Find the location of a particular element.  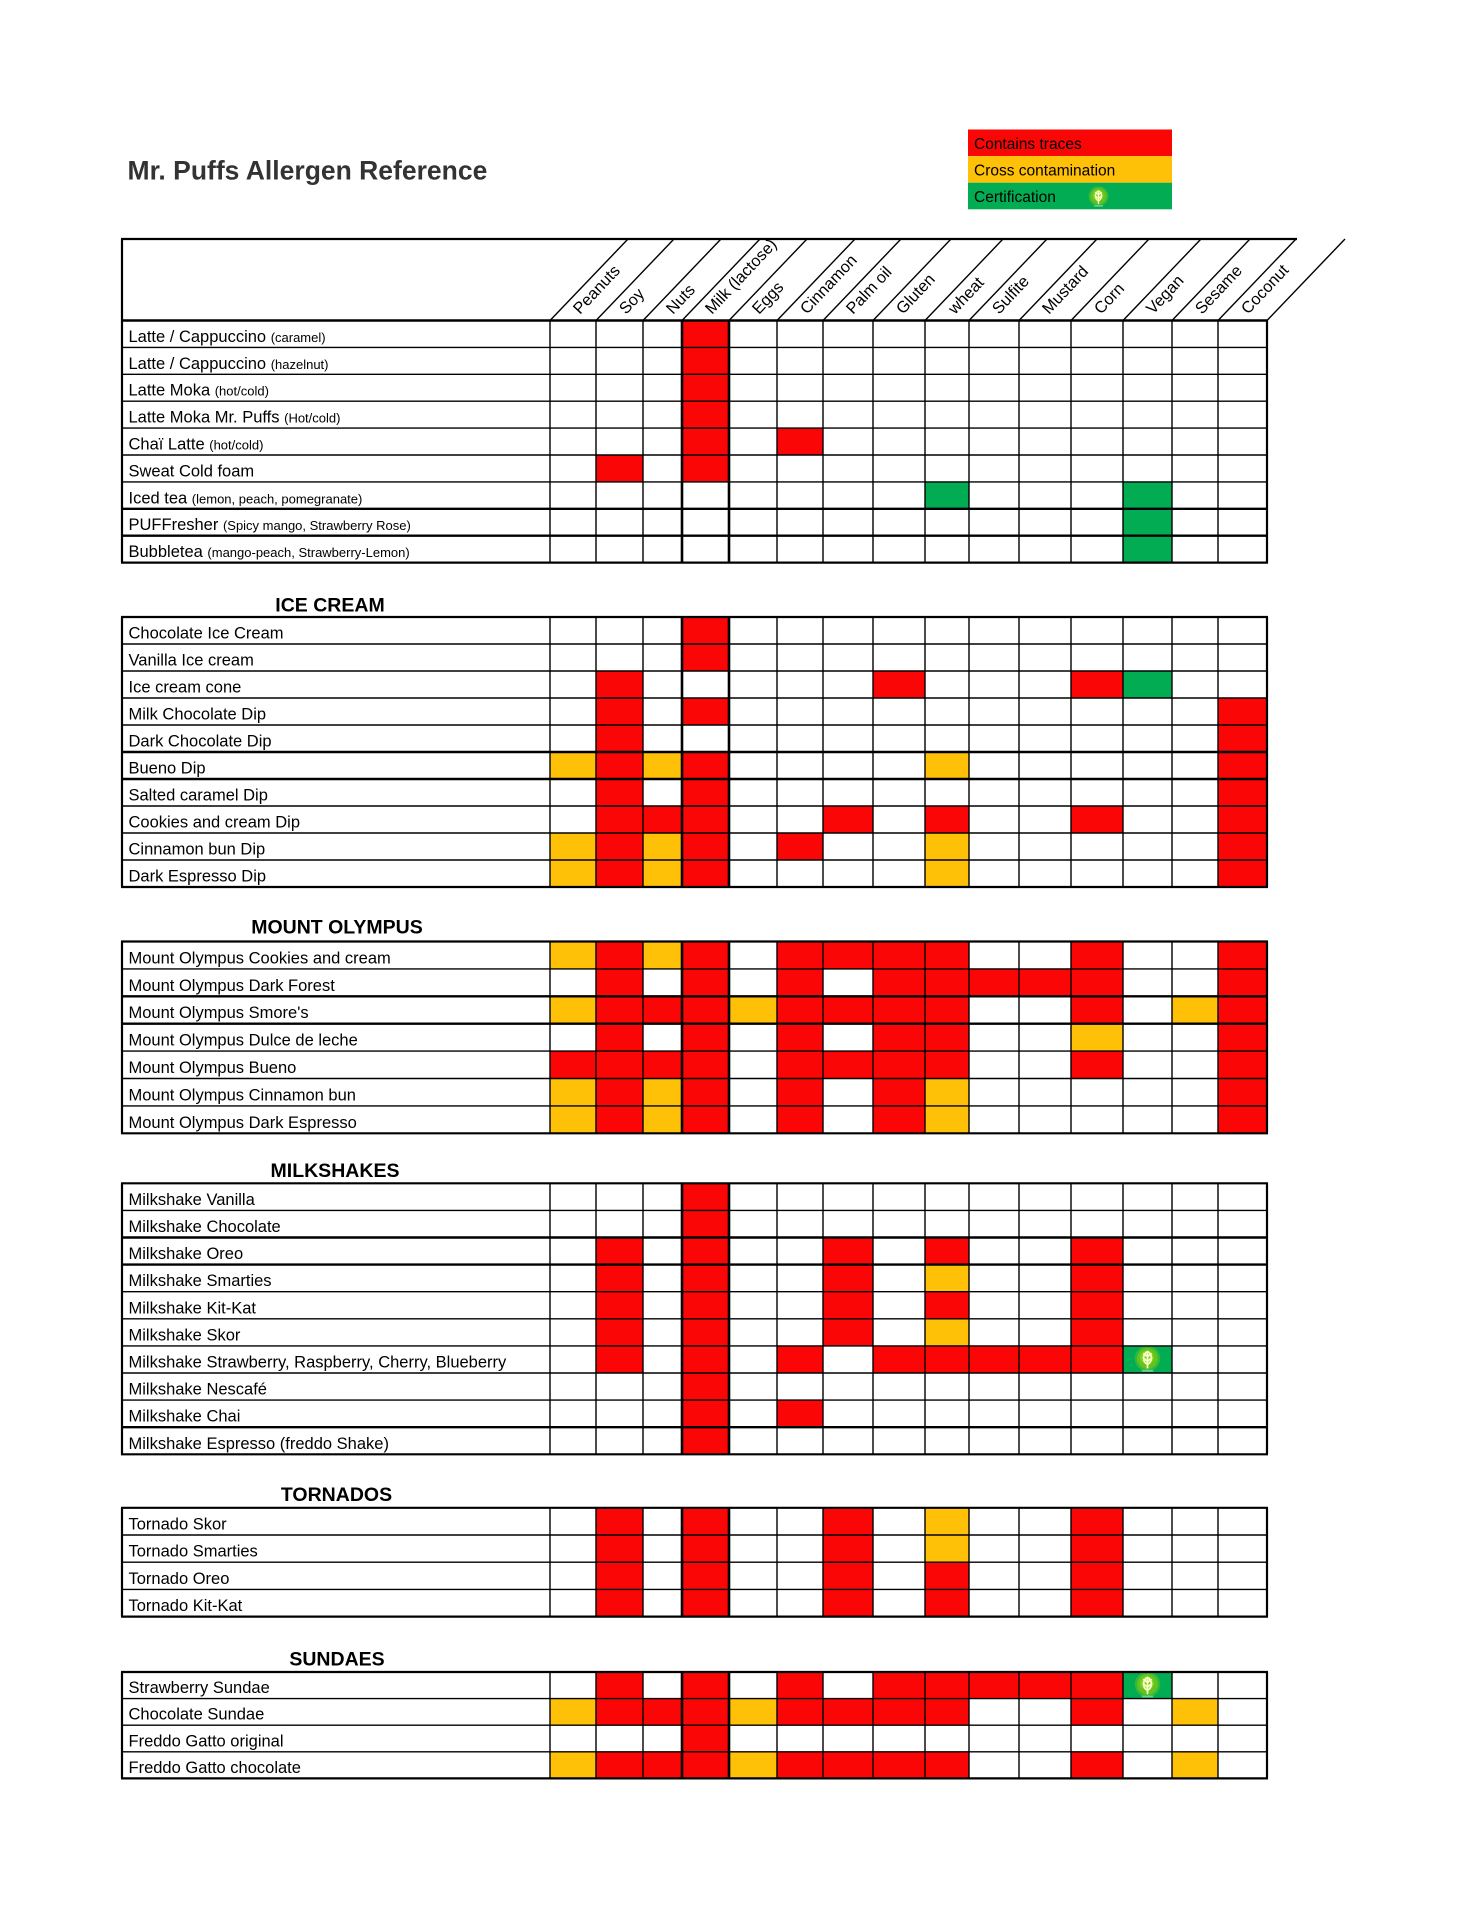

svg-text: Tornado Skor is located at coordinates (178, 1525).